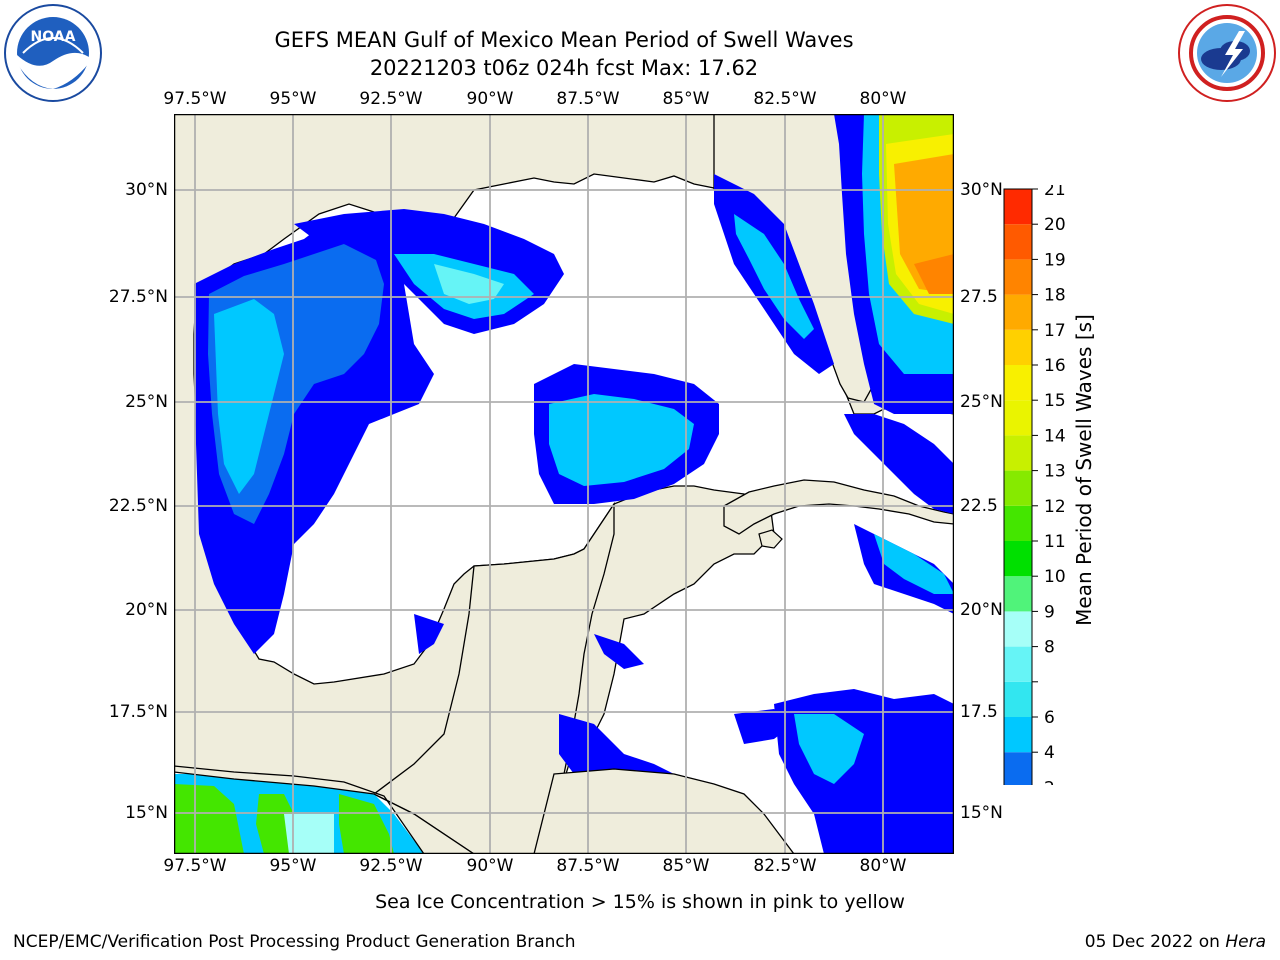  I want to click on lon-label-top: 85°W, so click(686, 99).